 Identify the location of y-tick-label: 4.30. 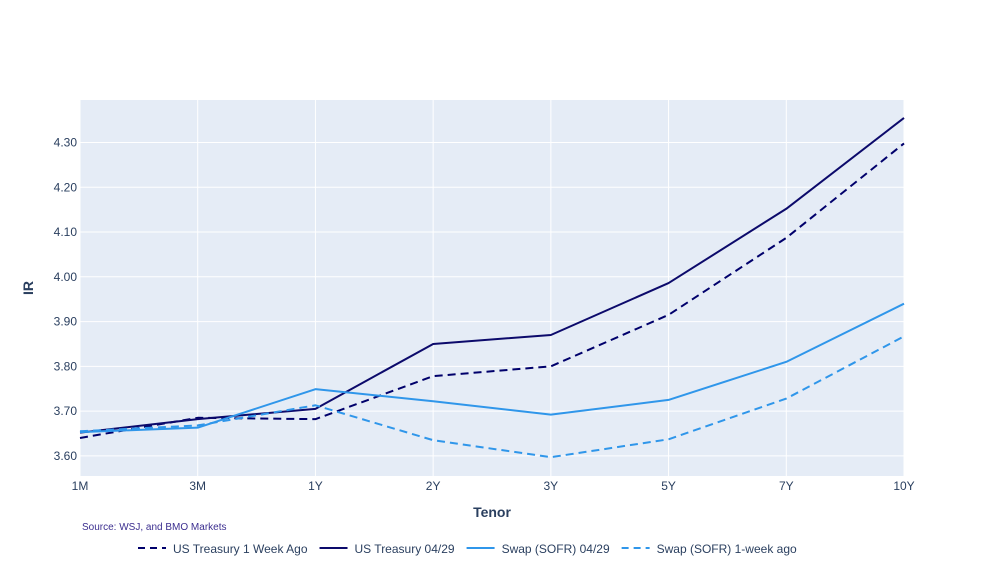
(66, 143).